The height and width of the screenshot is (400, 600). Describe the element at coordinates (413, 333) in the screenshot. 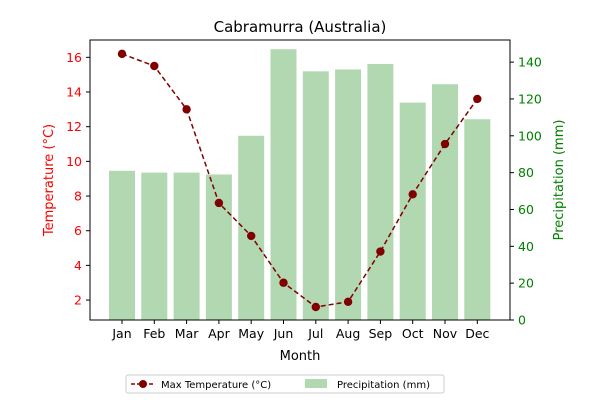

I see `x-tick-label: Oct` at that location.